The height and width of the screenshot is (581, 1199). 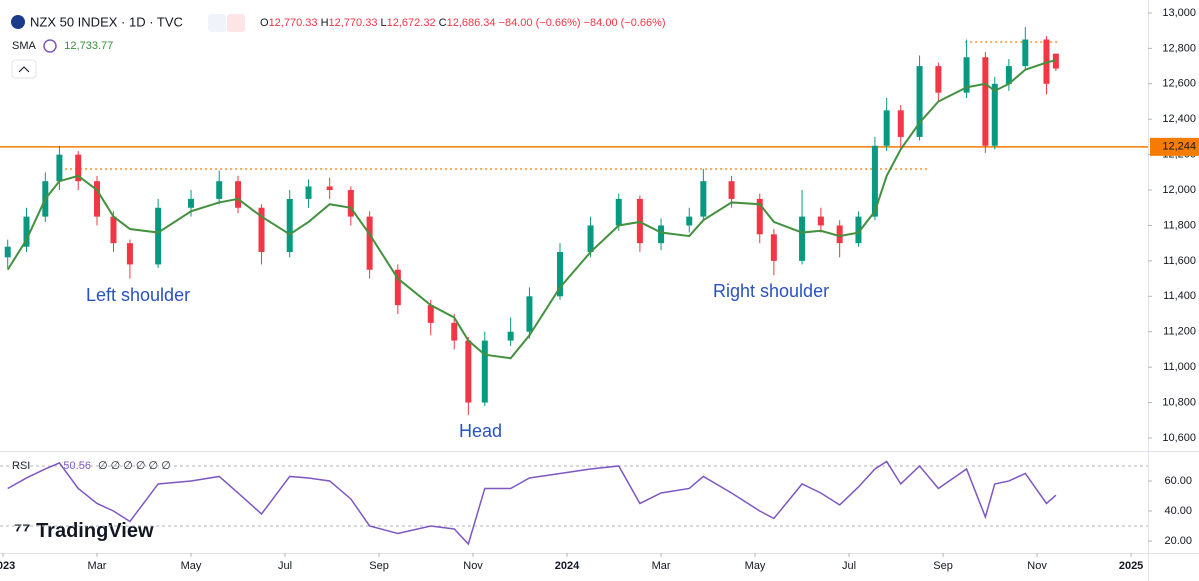 What do you see at coordinates (77, 466) in the screenshot?
I see `rsi-value: 50.56` at bounding box center [77, 466].